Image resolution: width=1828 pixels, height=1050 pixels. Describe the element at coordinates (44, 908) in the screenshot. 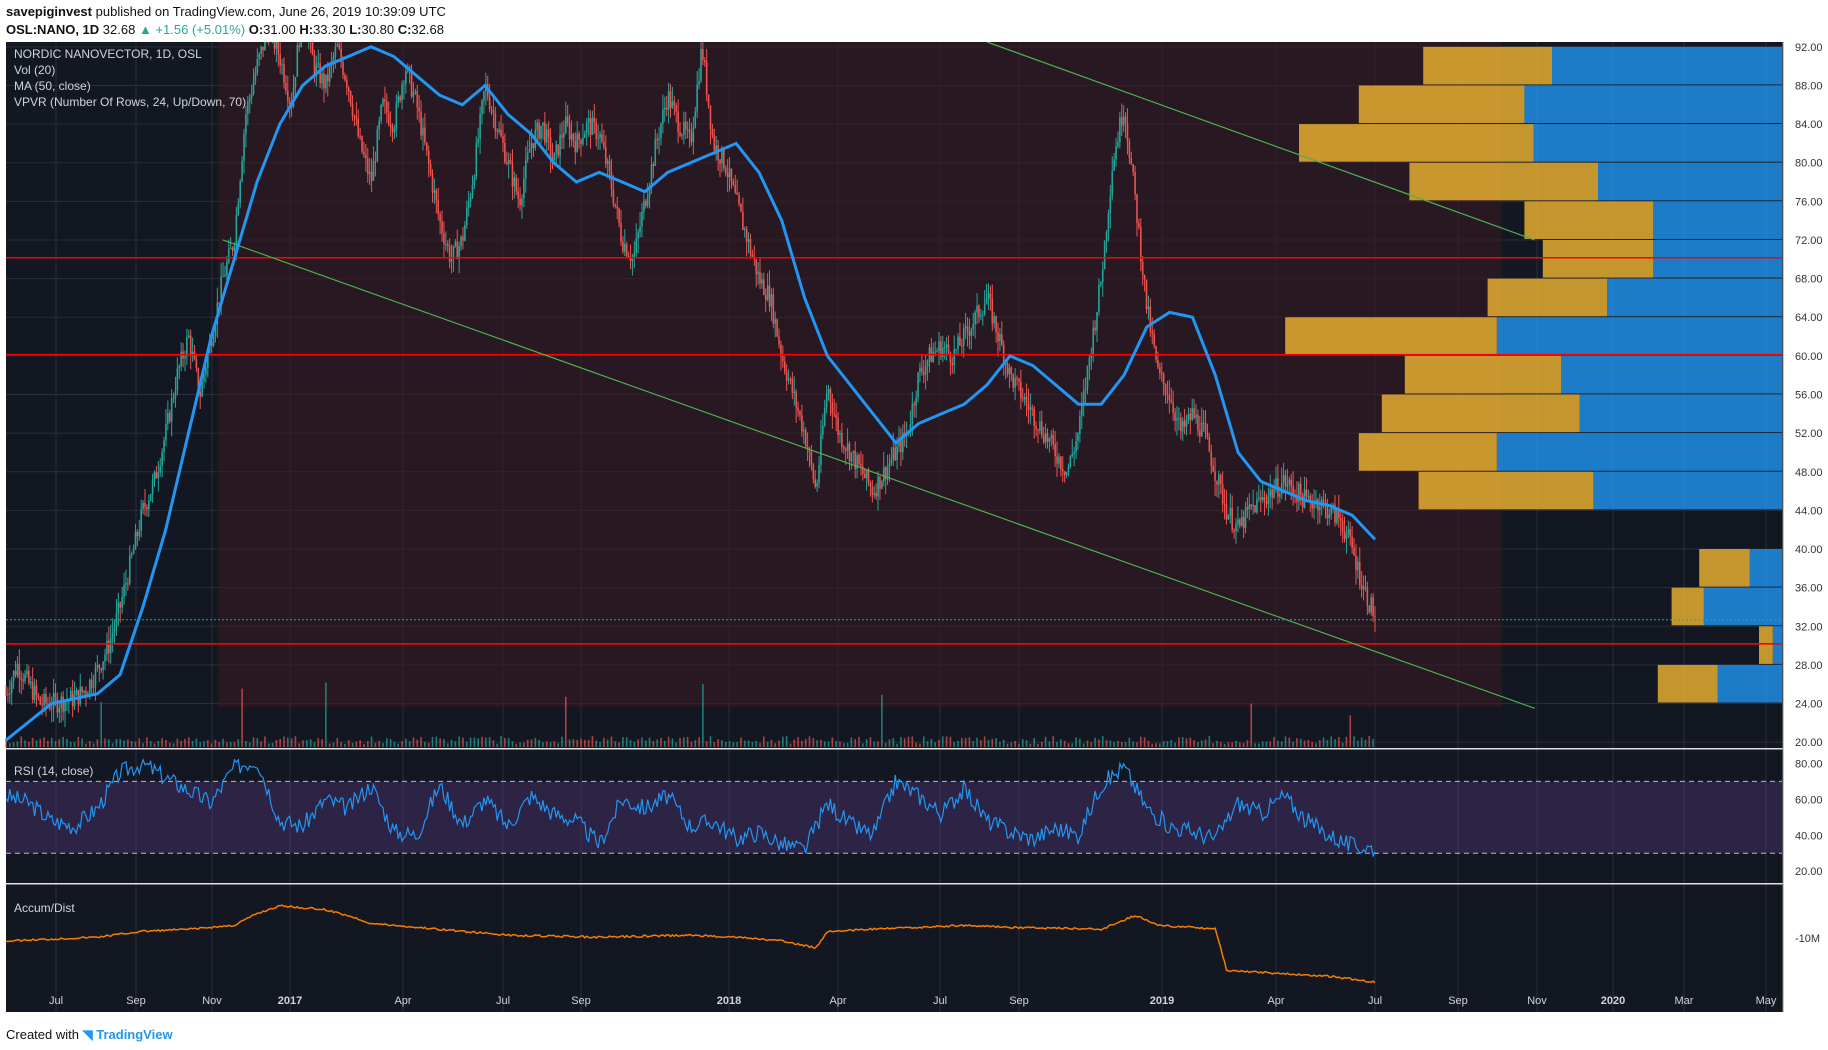

I see `accum-title: Accum/Dist` at that location.